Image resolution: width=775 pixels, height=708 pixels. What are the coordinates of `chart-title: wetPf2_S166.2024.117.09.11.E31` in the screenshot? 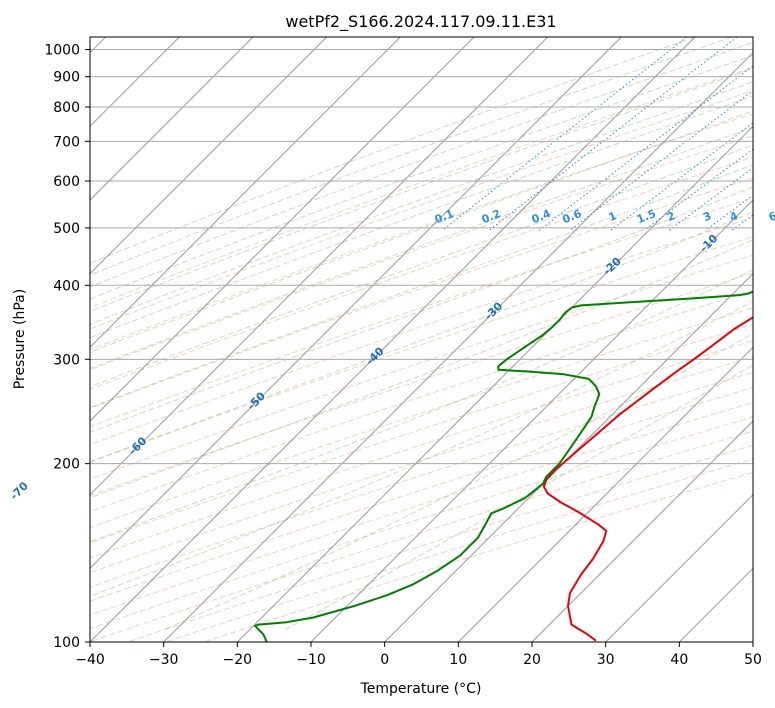 It's located at (420, 22).